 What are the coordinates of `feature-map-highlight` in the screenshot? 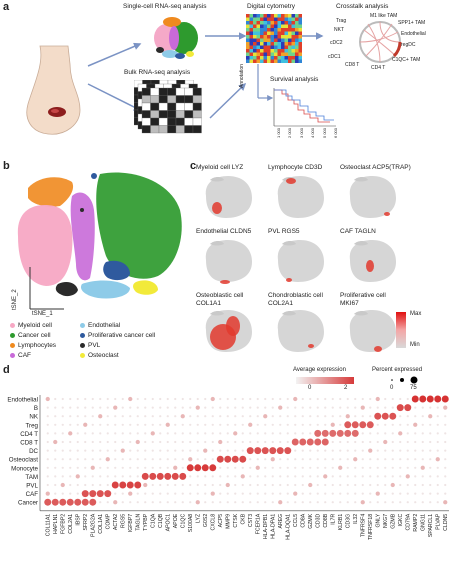 It's located at (233, 326).